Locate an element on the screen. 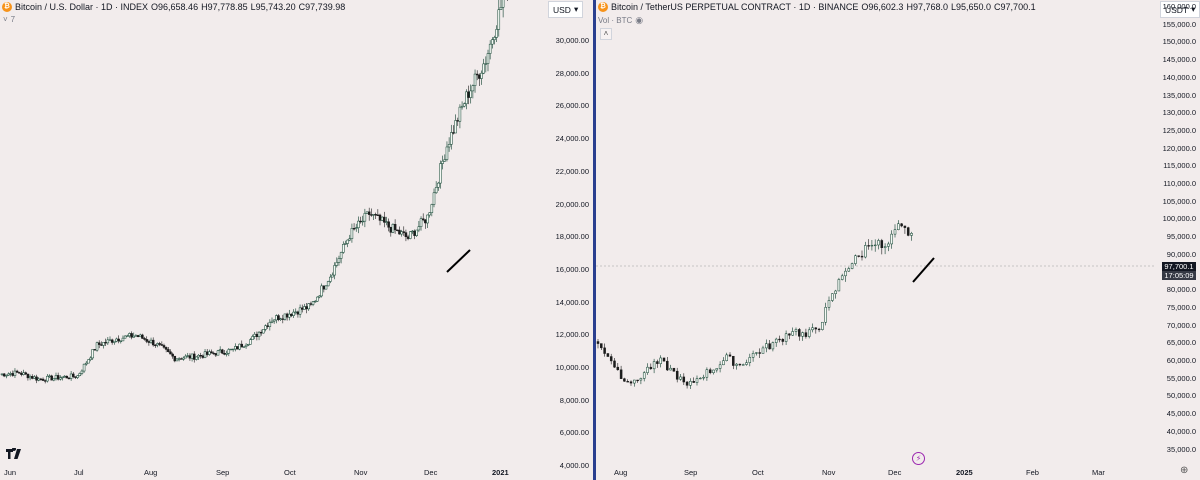 The width and height of the screenshot is (1200, 480). lightning-event-icon: ⚡ is located at coordinates (918, 458).